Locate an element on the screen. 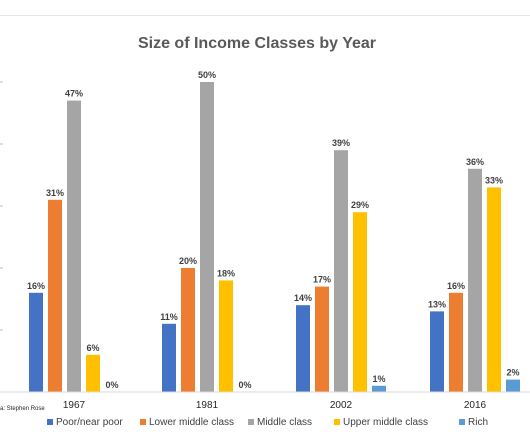 The image size is (530, 443). bar-poor-near-poor-2016 is located at coordinates (437, 351).